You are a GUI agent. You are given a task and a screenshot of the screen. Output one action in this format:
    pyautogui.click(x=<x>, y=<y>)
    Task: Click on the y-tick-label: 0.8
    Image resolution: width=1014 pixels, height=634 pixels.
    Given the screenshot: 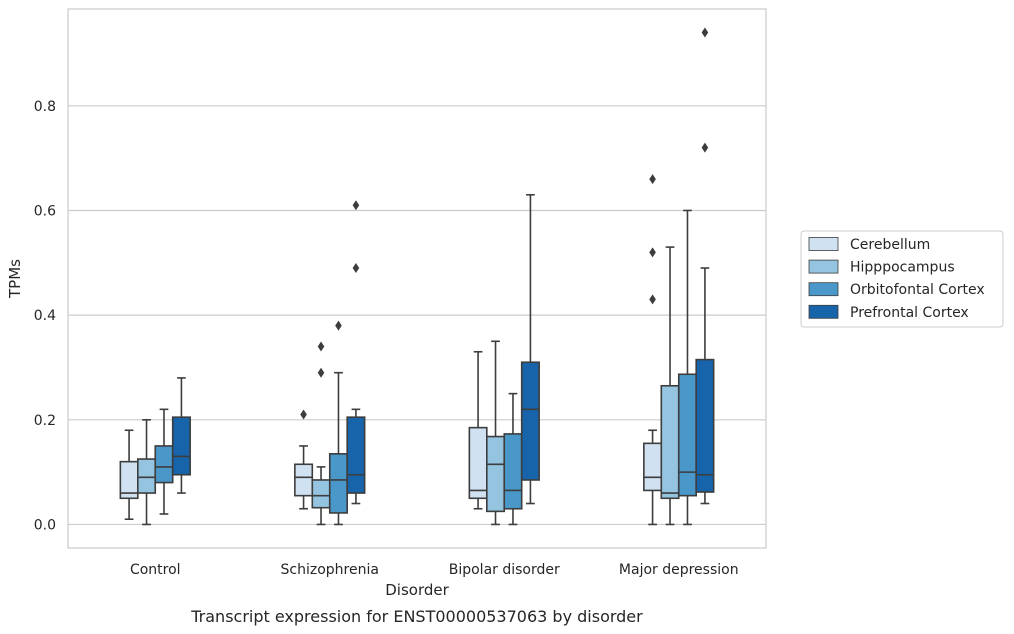 What is the action you would take?
    pyautogui.click(x=45, y=107)
    